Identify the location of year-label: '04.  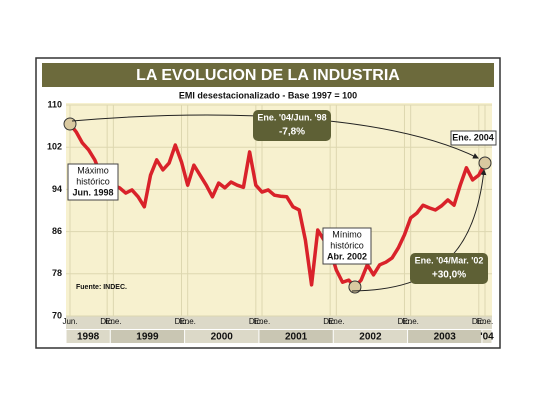
(487, 337).